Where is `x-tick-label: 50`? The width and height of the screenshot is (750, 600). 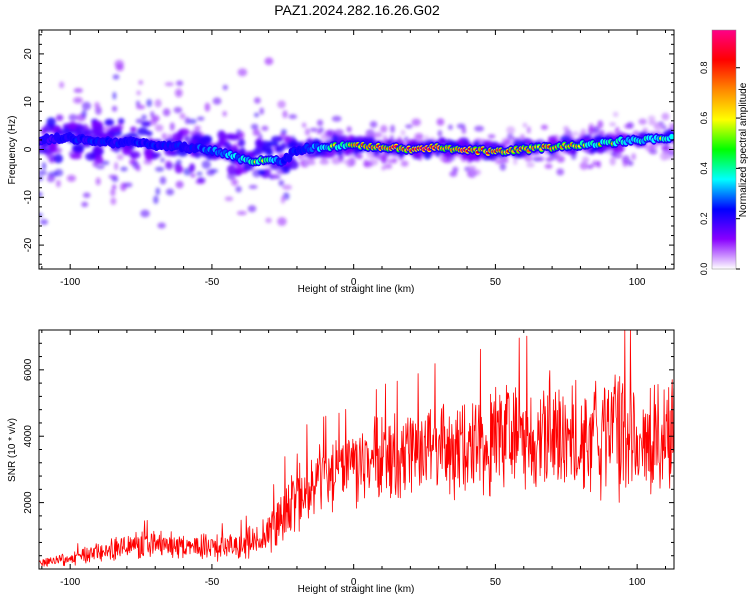
x-tick-label: 50 is located at coordinates (496, 582).